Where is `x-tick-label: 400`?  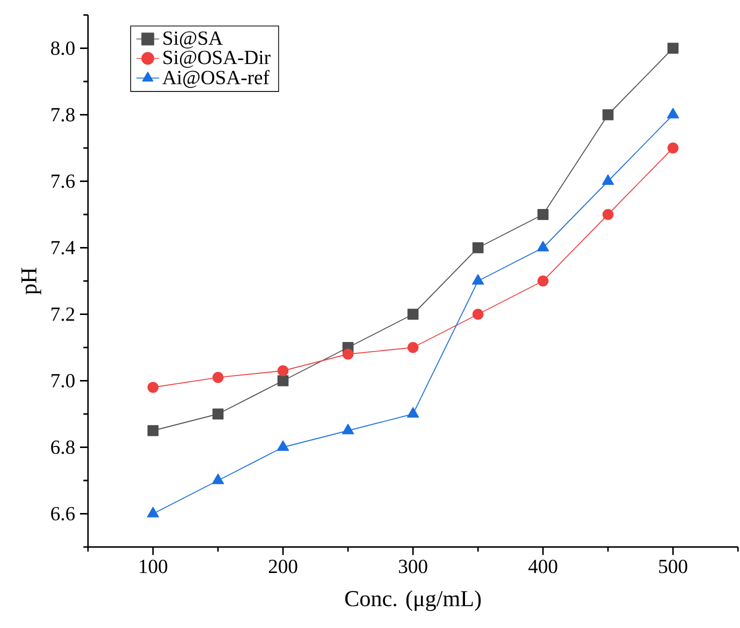 x-tick-label: 400 is located at coordinates (543, 567).